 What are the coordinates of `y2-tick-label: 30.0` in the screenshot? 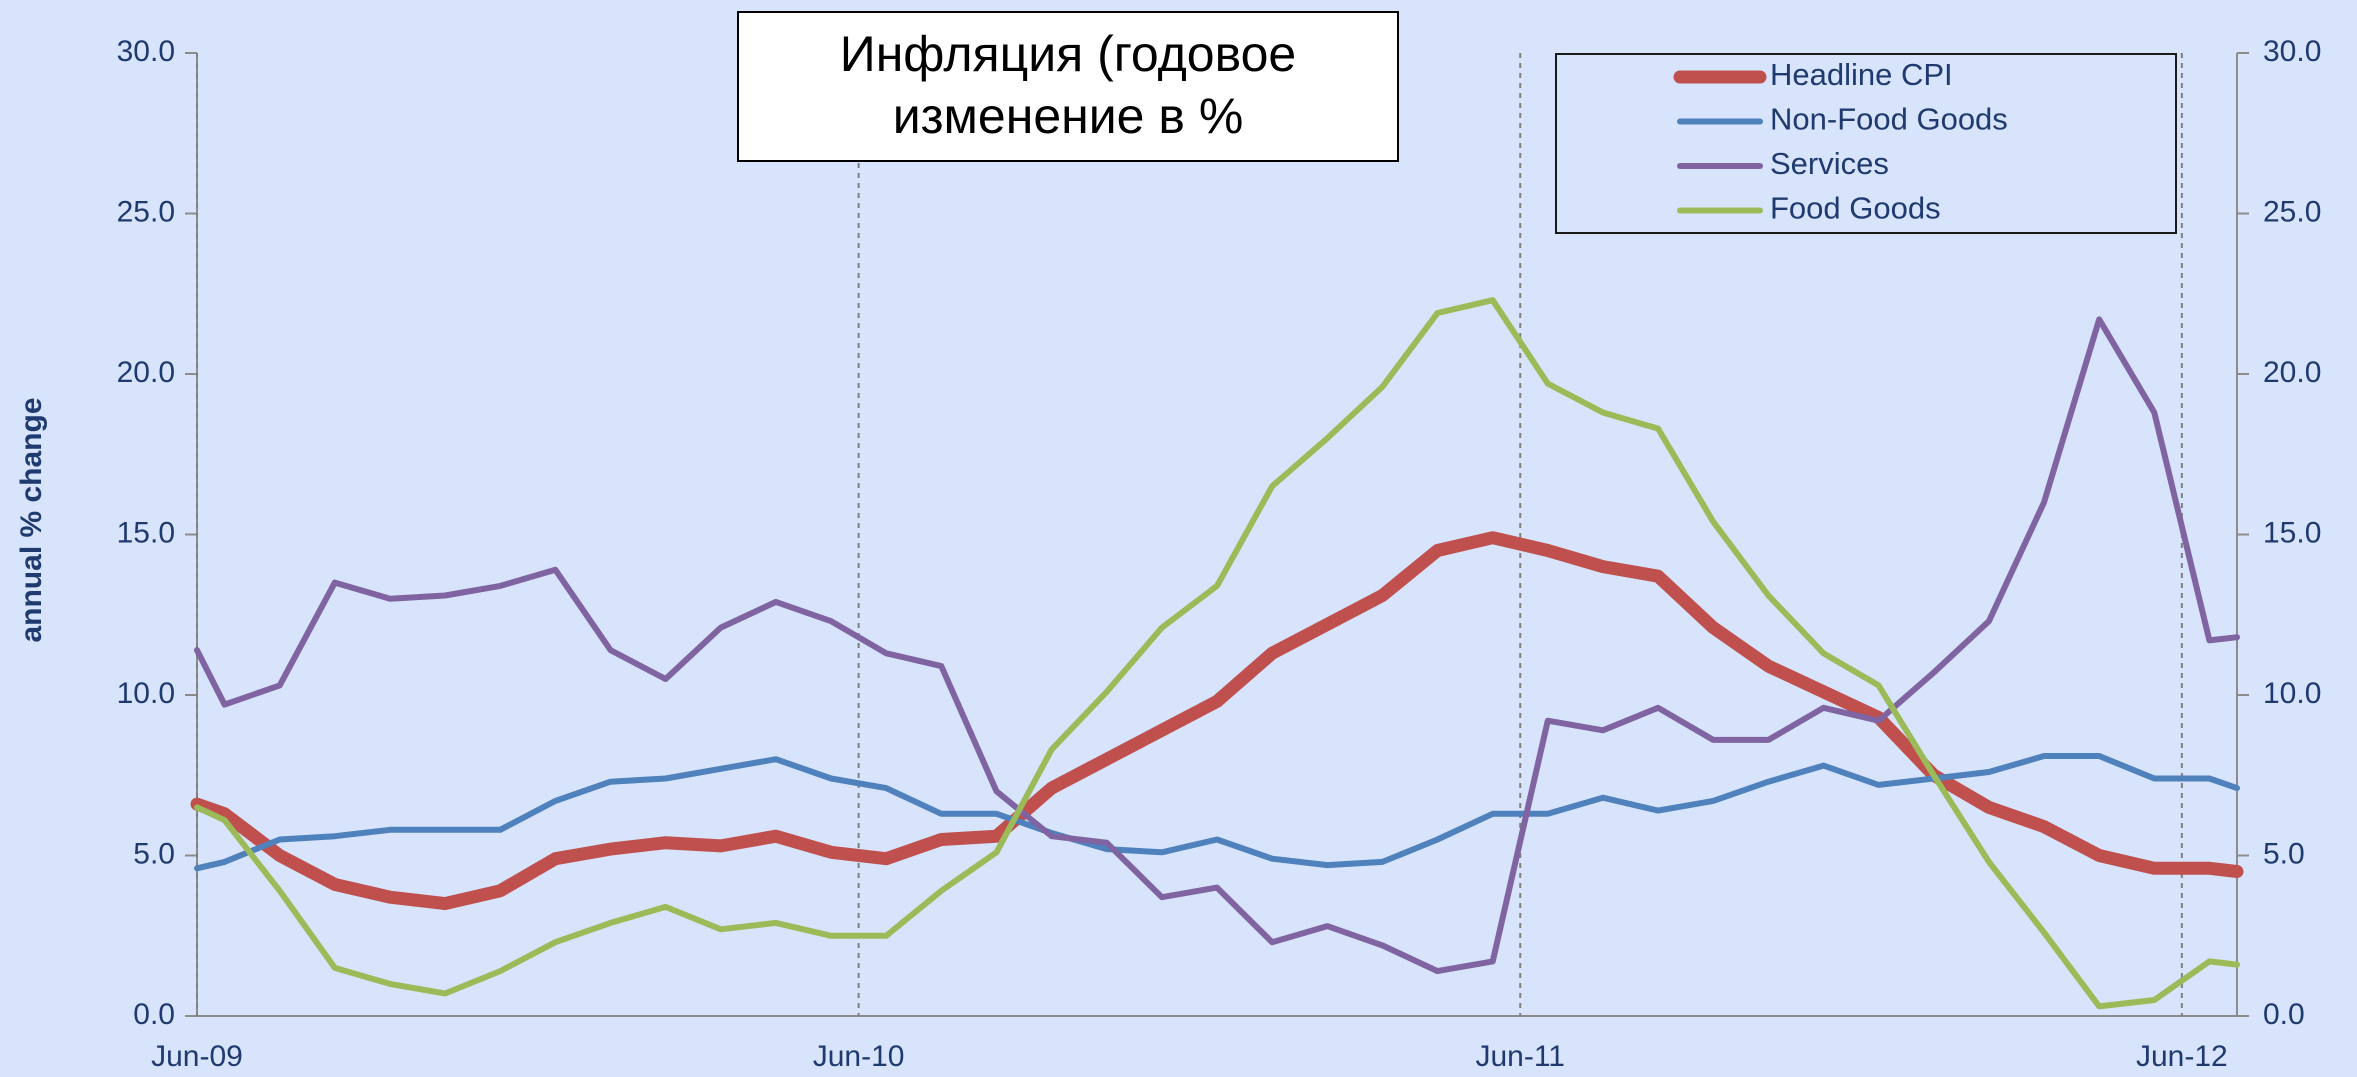 It's located at (2292, 51).